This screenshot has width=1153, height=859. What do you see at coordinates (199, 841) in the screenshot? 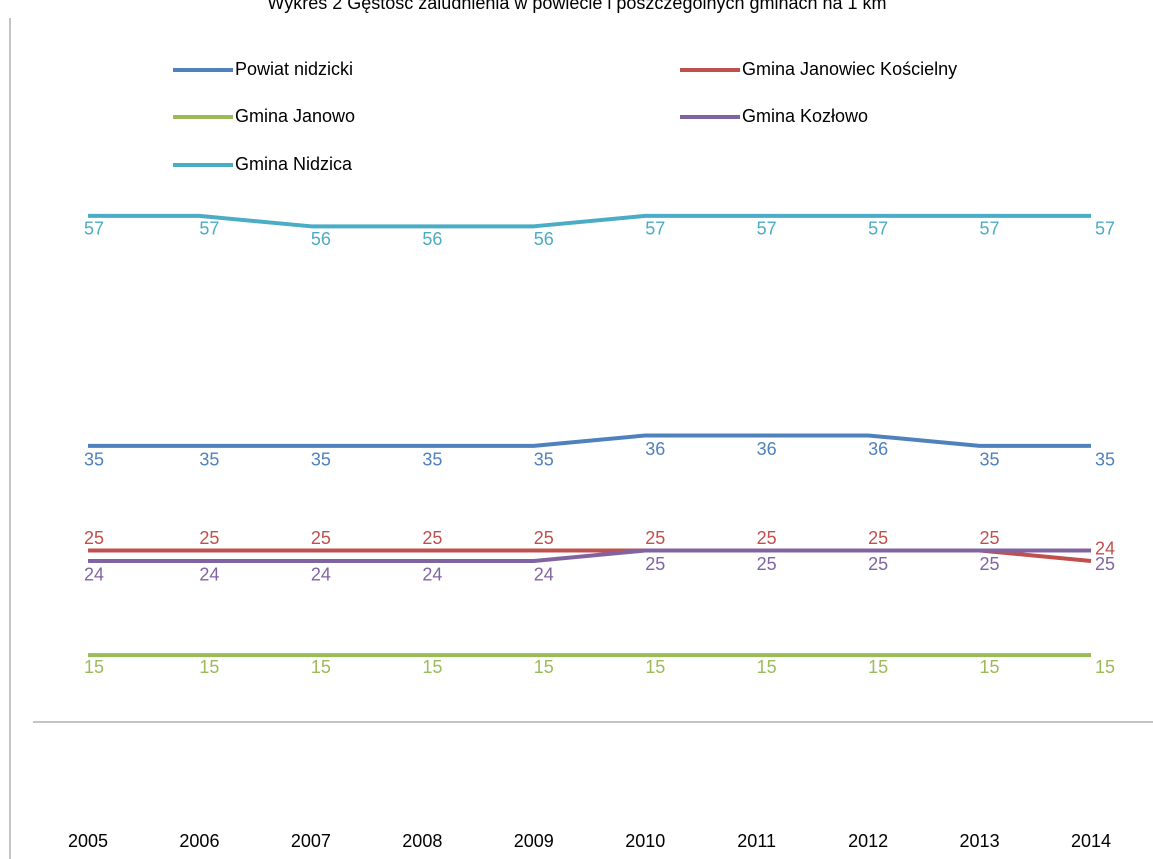
I see `x-tick-label: 2006` at bounding box center [199, 841].